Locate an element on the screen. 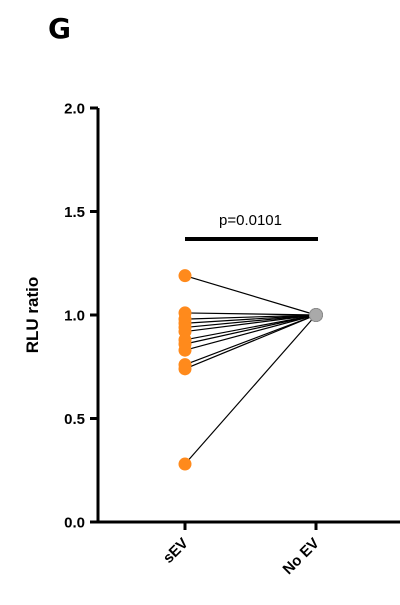 Image resolution: width=400 pixels, height=605 pixels. y-tick-label: 2.0 is located at coordinates (74, 109).